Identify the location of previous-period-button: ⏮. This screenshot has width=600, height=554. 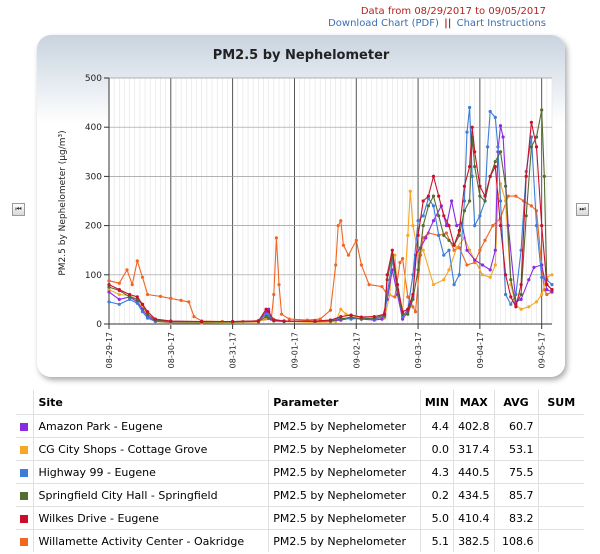
(18, 209).